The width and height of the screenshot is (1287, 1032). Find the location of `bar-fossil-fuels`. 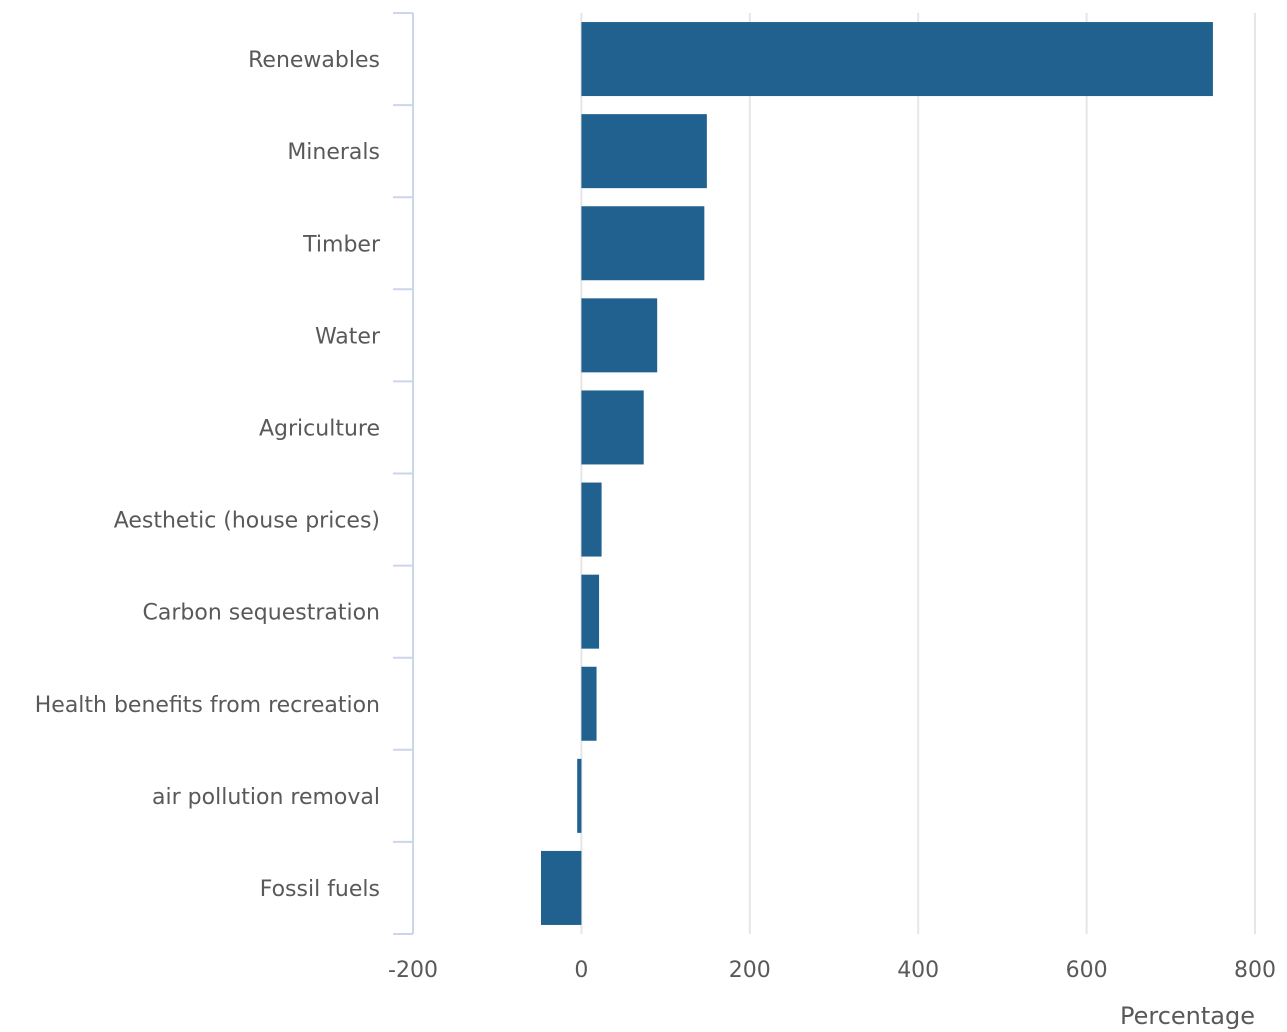

bar-fossil-fuels is located at coordinates (561, 887).